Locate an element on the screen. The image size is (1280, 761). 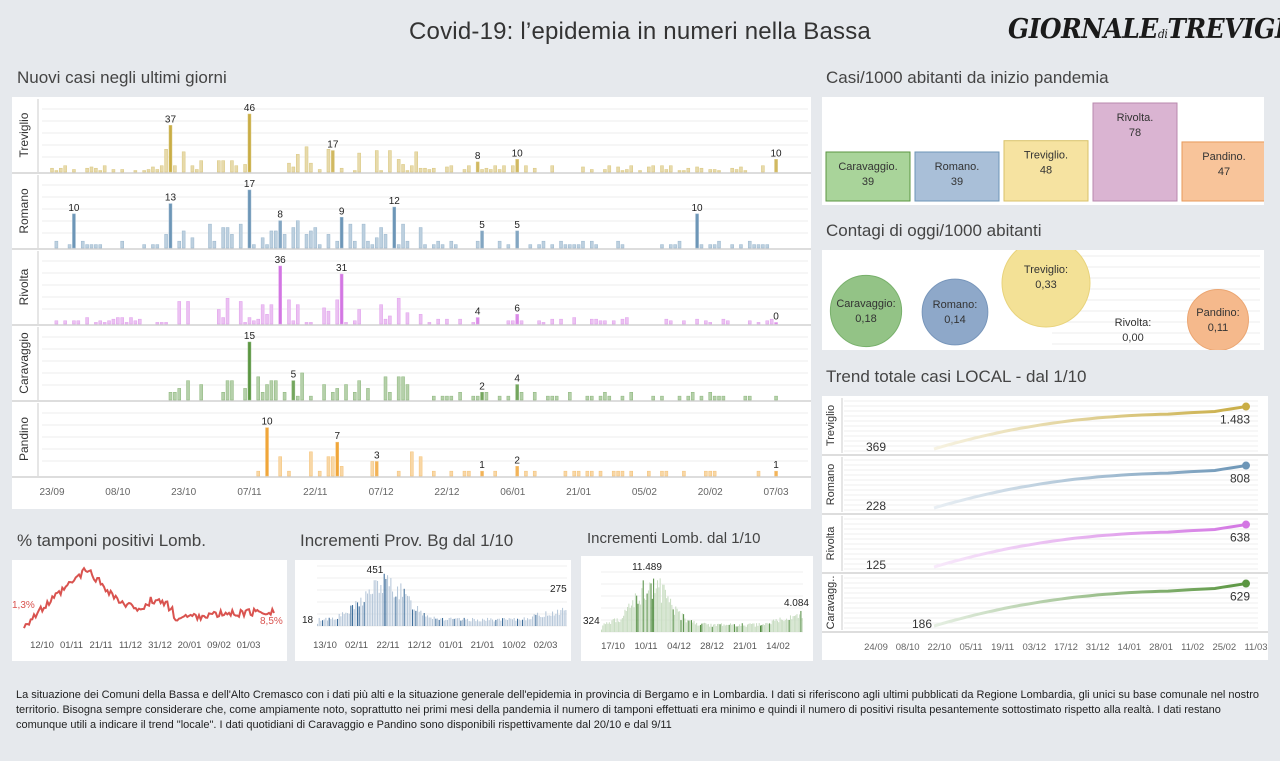
today-title: Contagi di oggi/1000 abitanti is located at coordinates (934, 230).